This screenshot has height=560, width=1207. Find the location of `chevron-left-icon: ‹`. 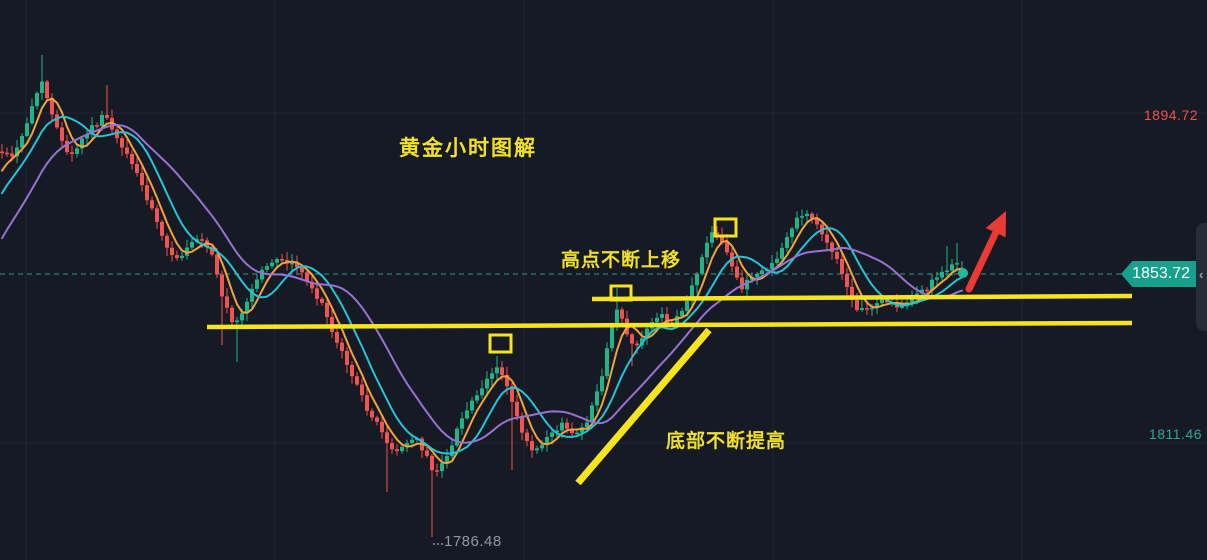

chevron-left-icon: ‹ is located at coordinates (1201, 274).